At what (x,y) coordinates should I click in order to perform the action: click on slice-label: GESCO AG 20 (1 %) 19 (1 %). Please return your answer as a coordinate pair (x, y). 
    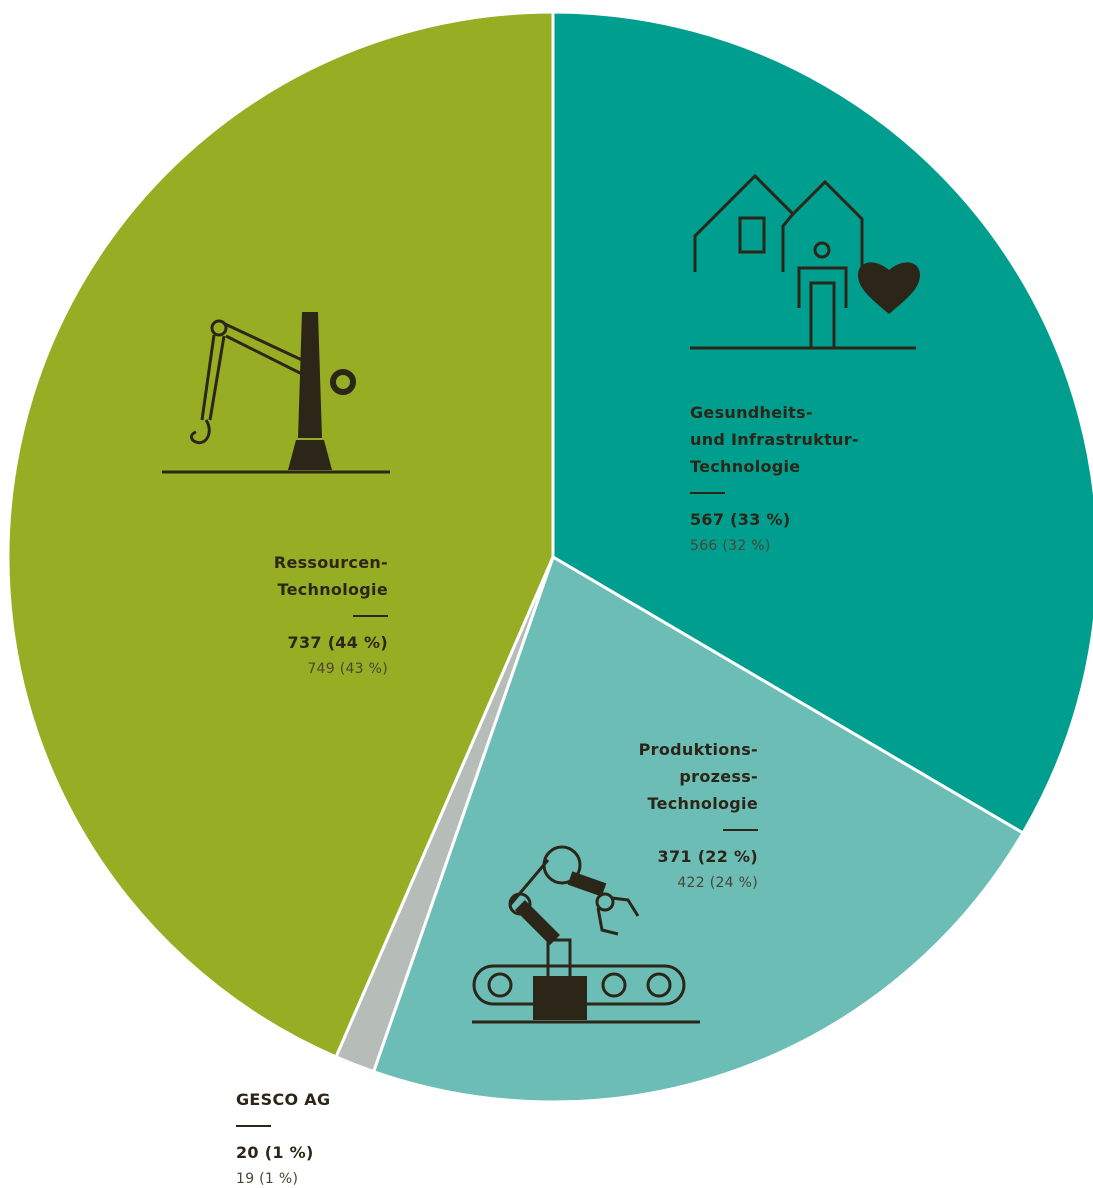
    Looking at the image, I should click on (283, 1137).